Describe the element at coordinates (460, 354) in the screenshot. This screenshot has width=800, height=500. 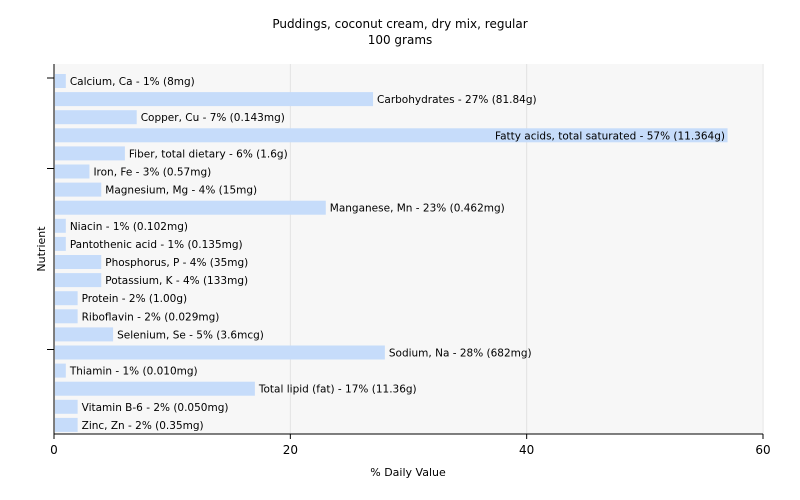
I see `bar-value-label: Sodium, Na - 28% (682mg)` at that location.